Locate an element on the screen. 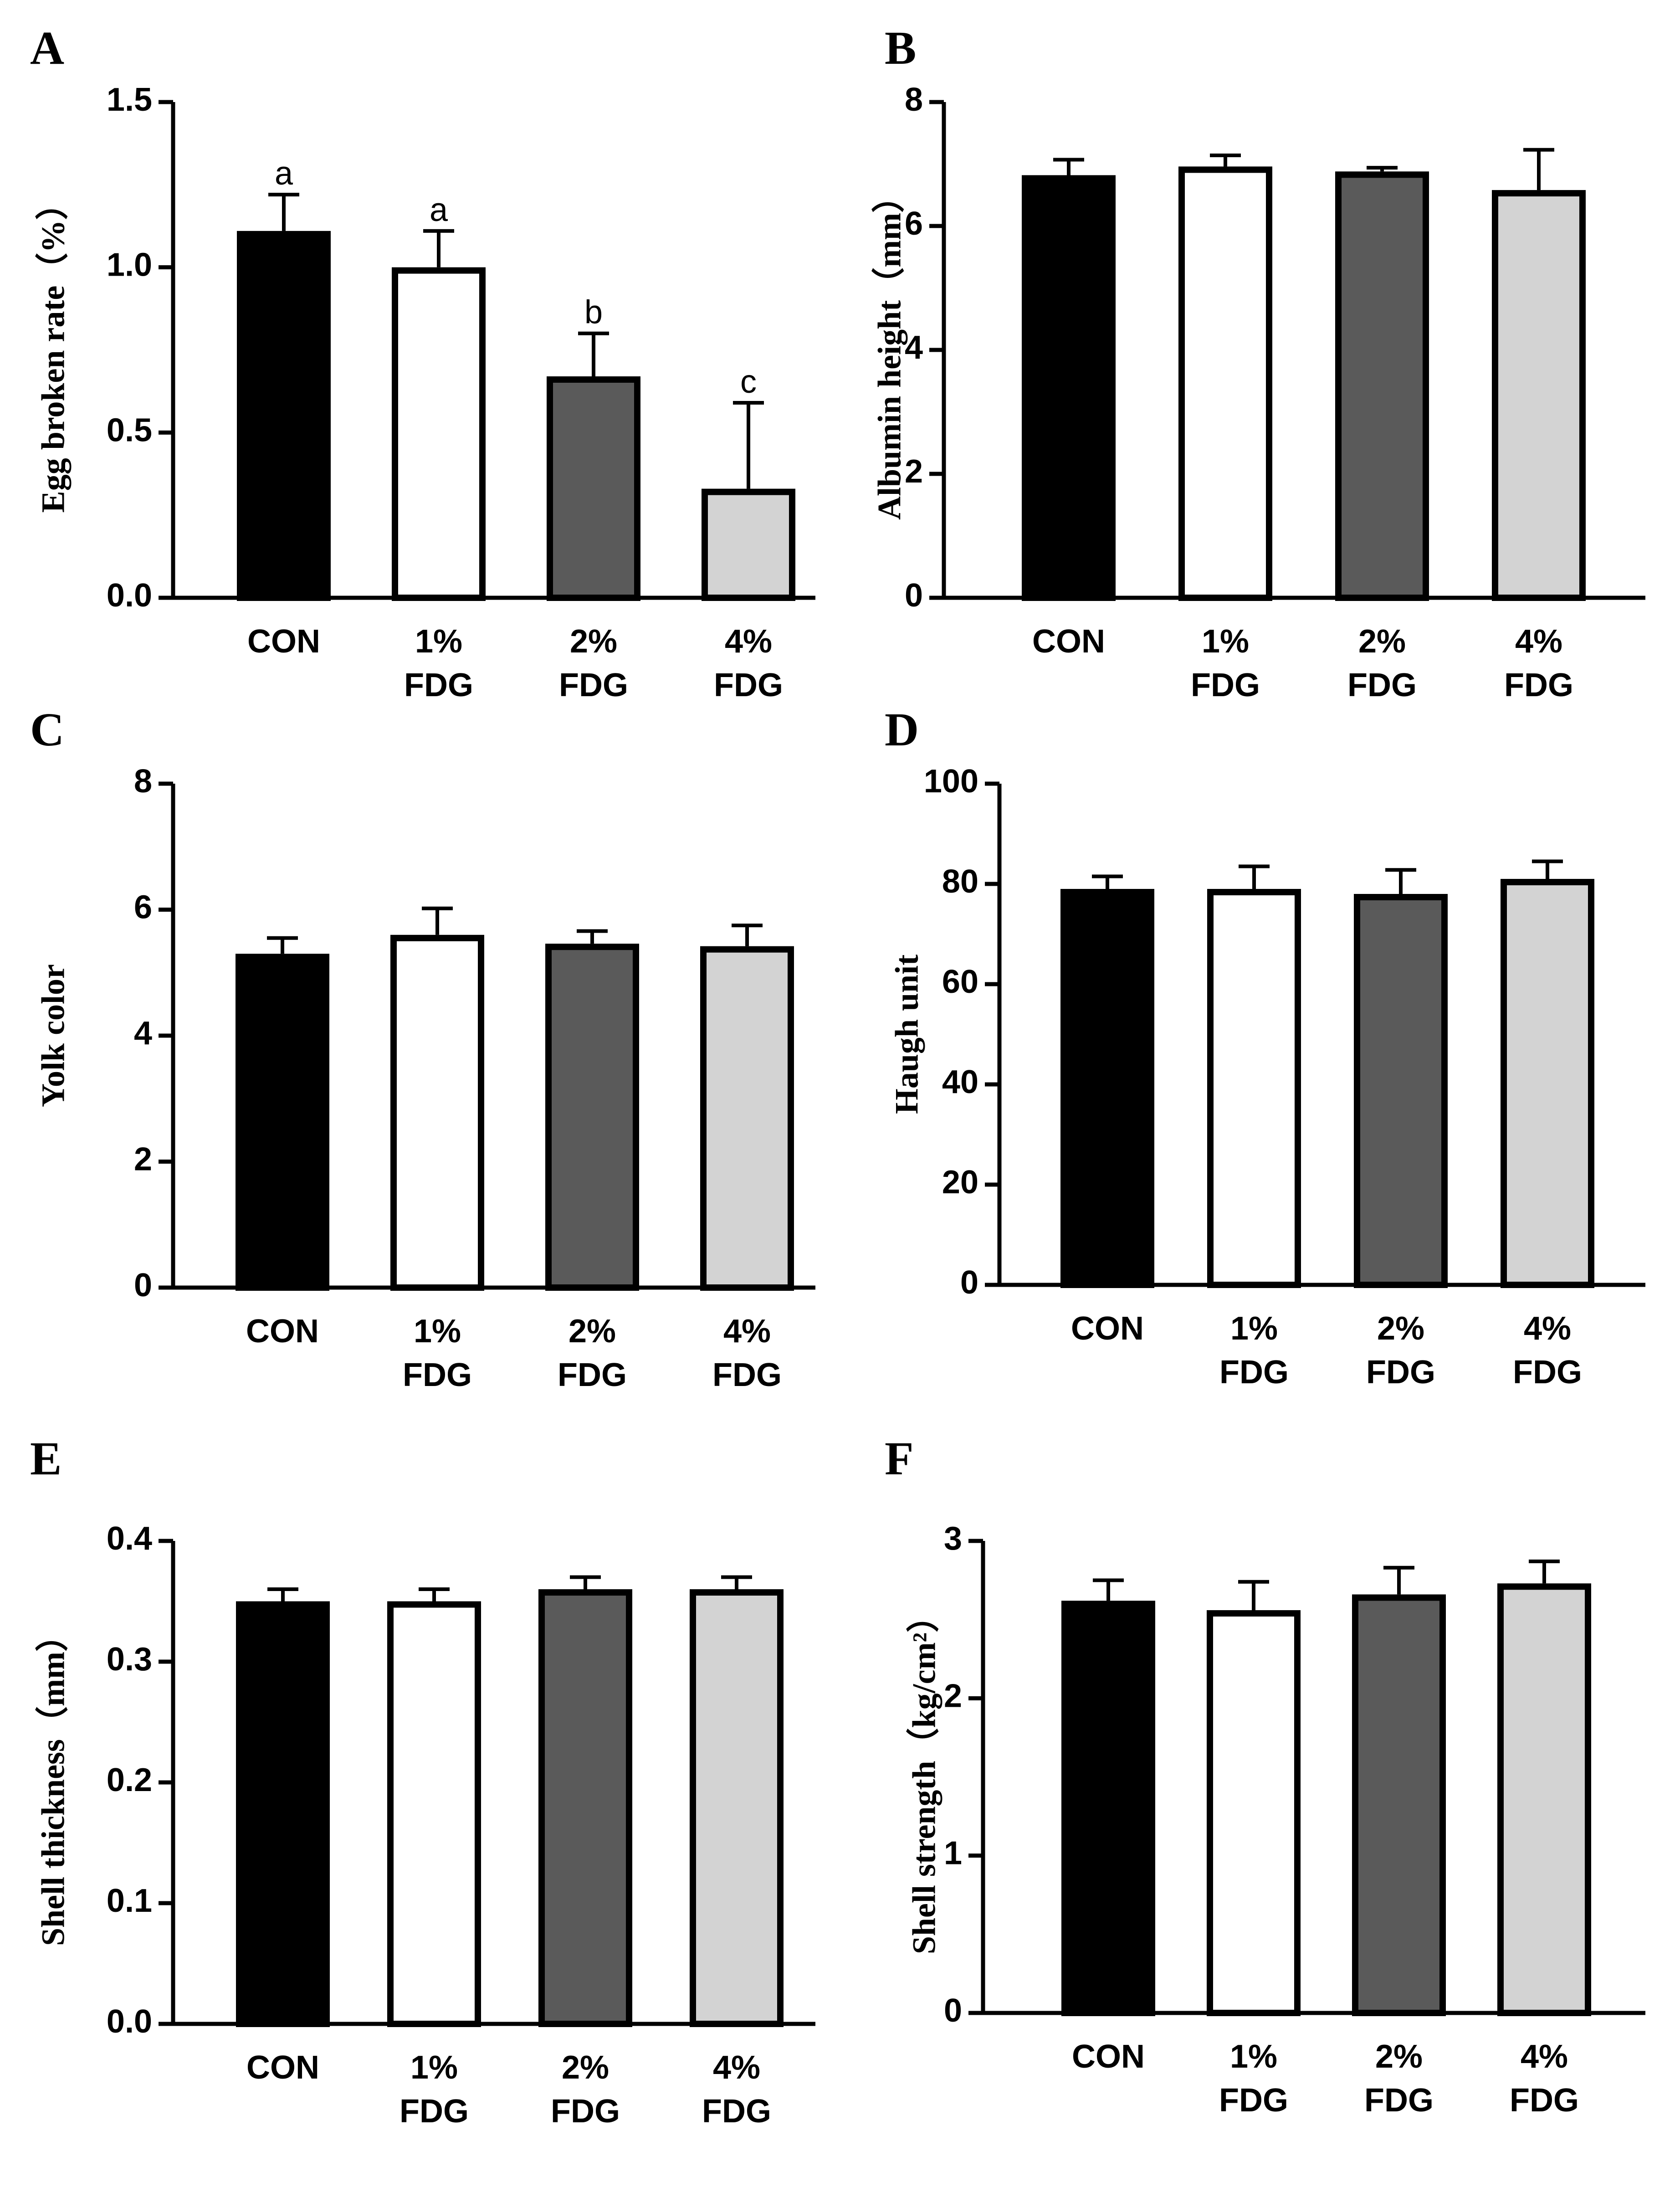 The width and height of the screenshot is (1680, 2187). x-tick-label-e-1-line1: 1% is located at coordinates (434, 2067).